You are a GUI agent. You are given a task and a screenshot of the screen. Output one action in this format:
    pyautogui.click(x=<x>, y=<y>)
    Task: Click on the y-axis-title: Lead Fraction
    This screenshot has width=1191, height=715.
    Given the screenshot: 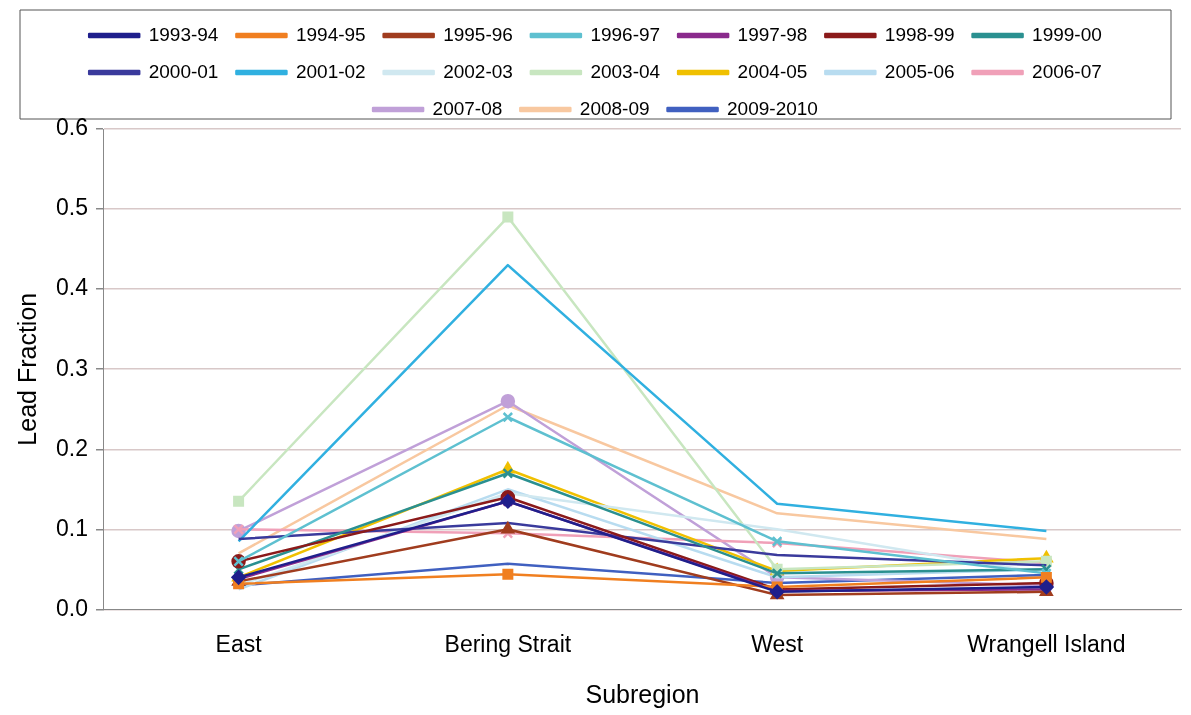 What is the action you would take?
    pyautogui.click(x=26, y=369)
    